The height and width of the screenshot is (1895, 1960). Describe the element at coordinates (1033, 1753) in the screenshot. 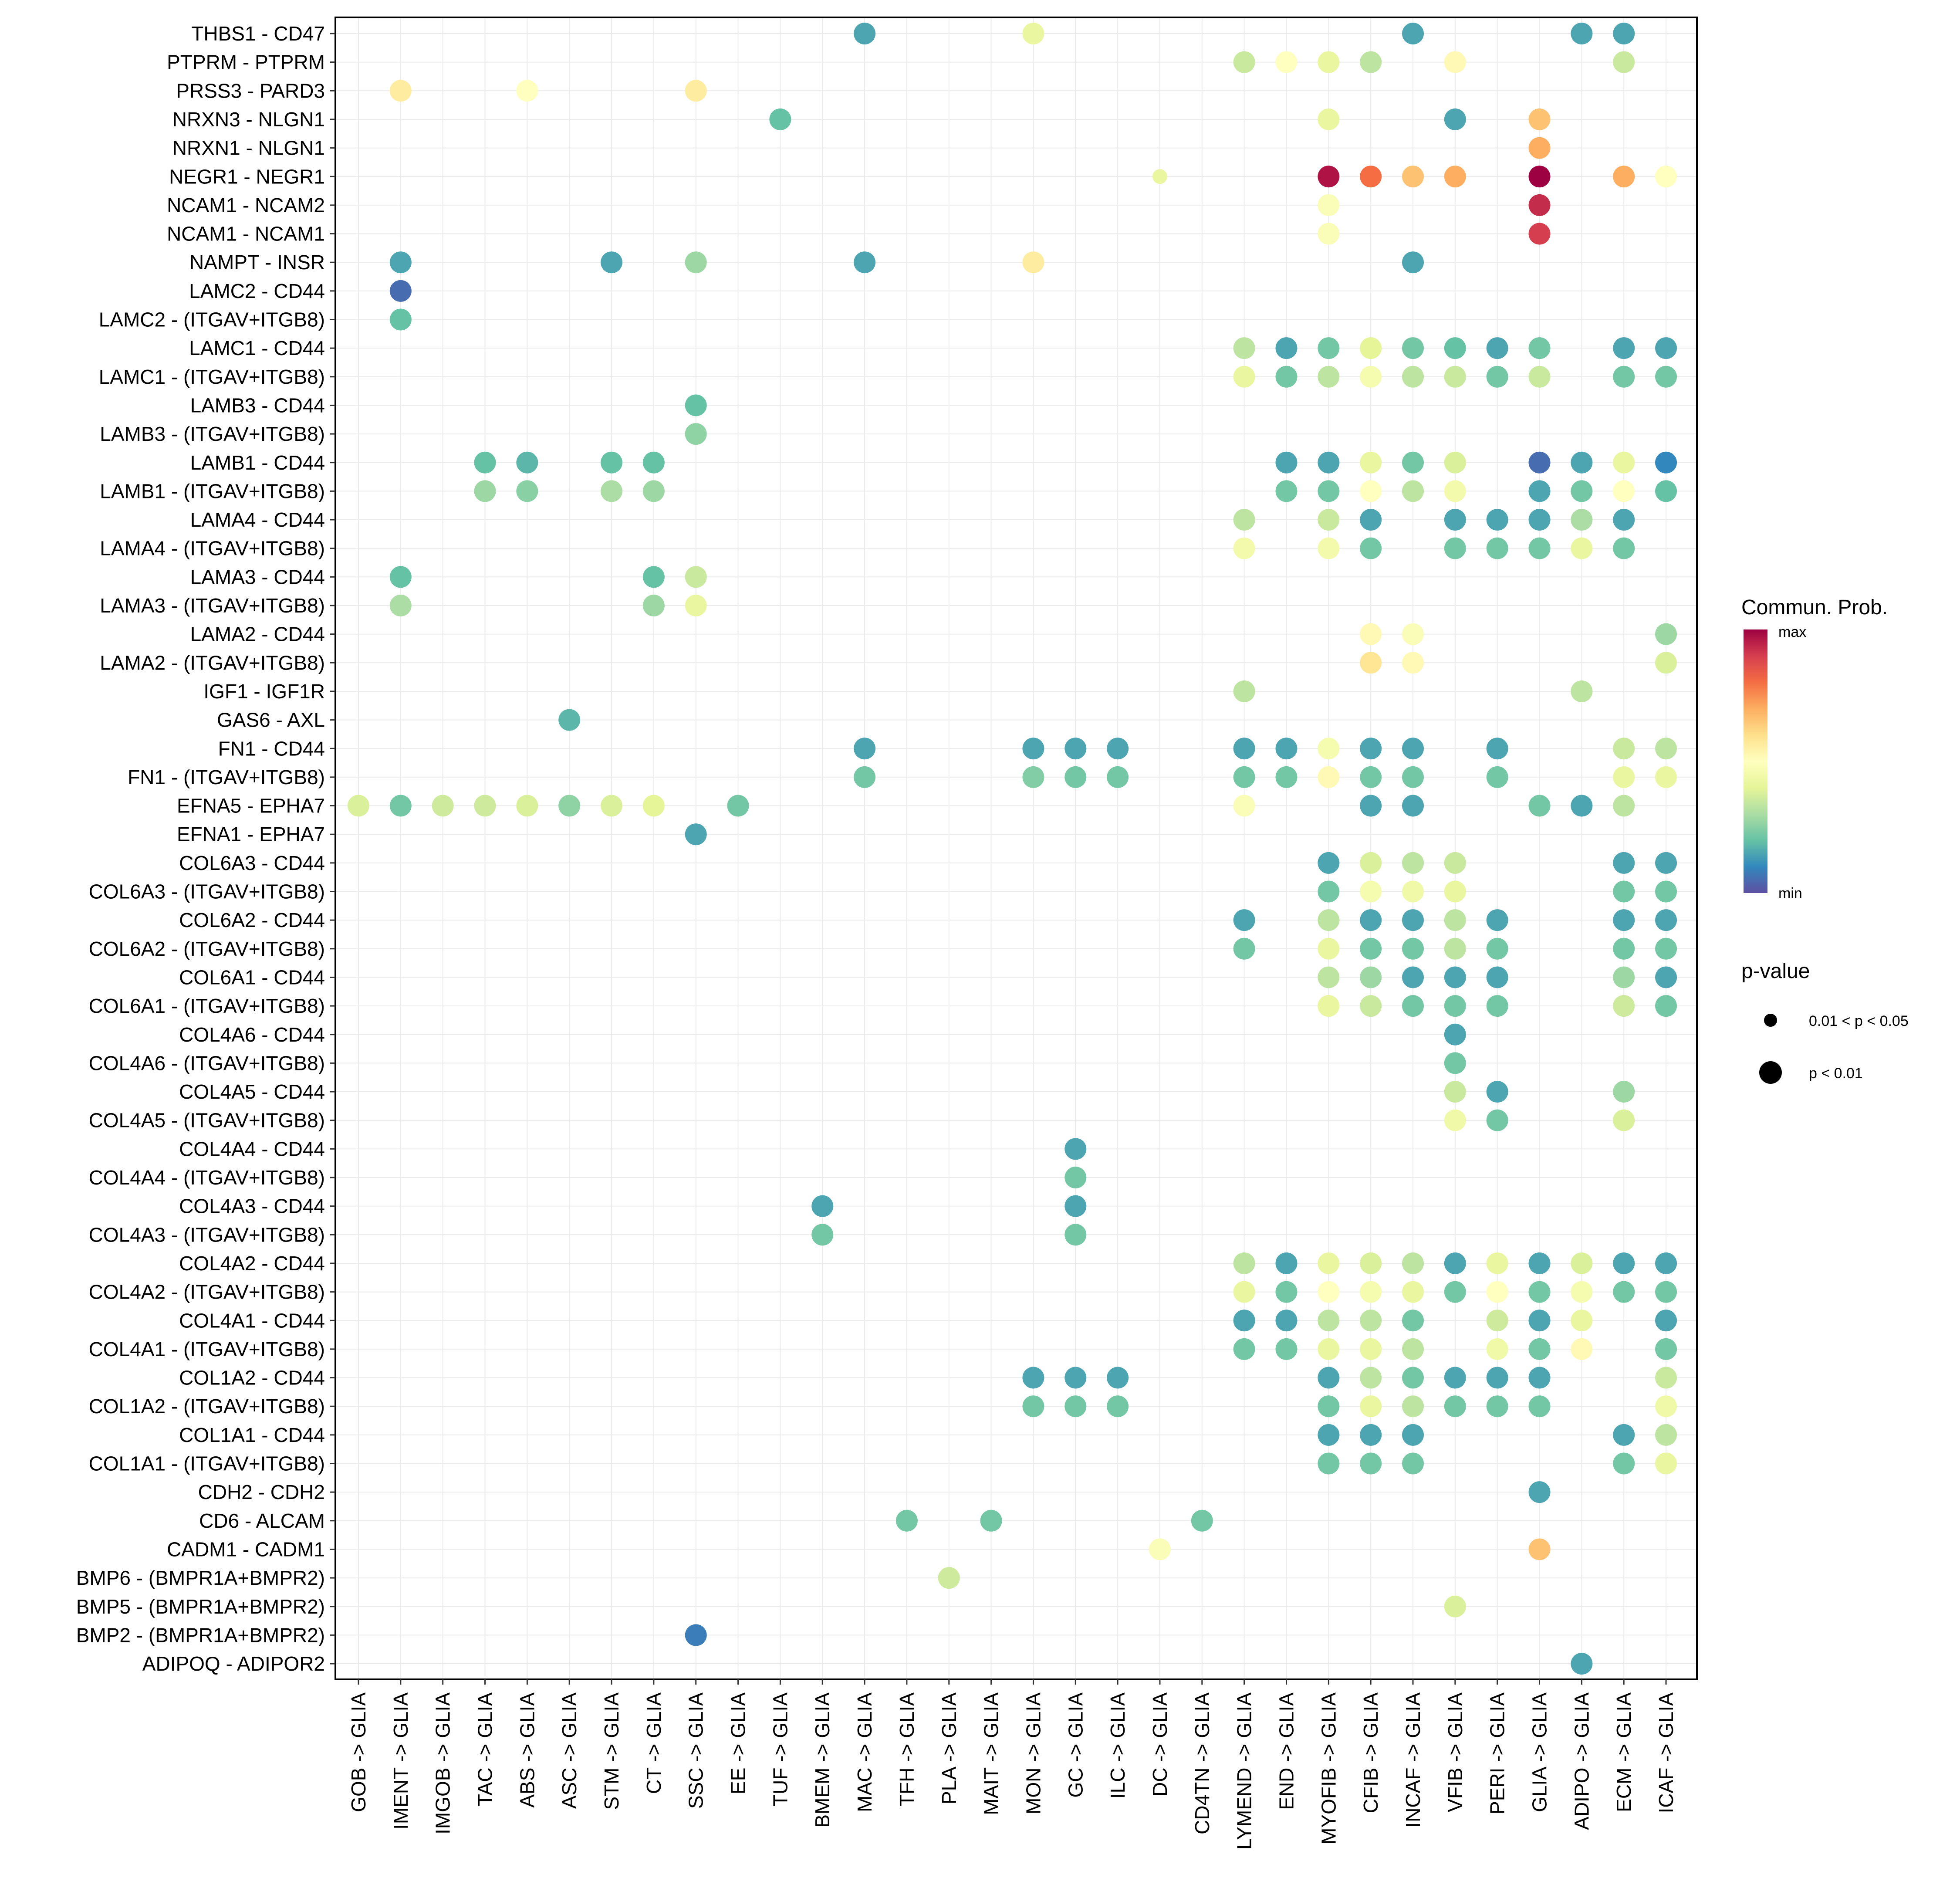

I see `x-tick-label: MON -> GLIA` at that location.